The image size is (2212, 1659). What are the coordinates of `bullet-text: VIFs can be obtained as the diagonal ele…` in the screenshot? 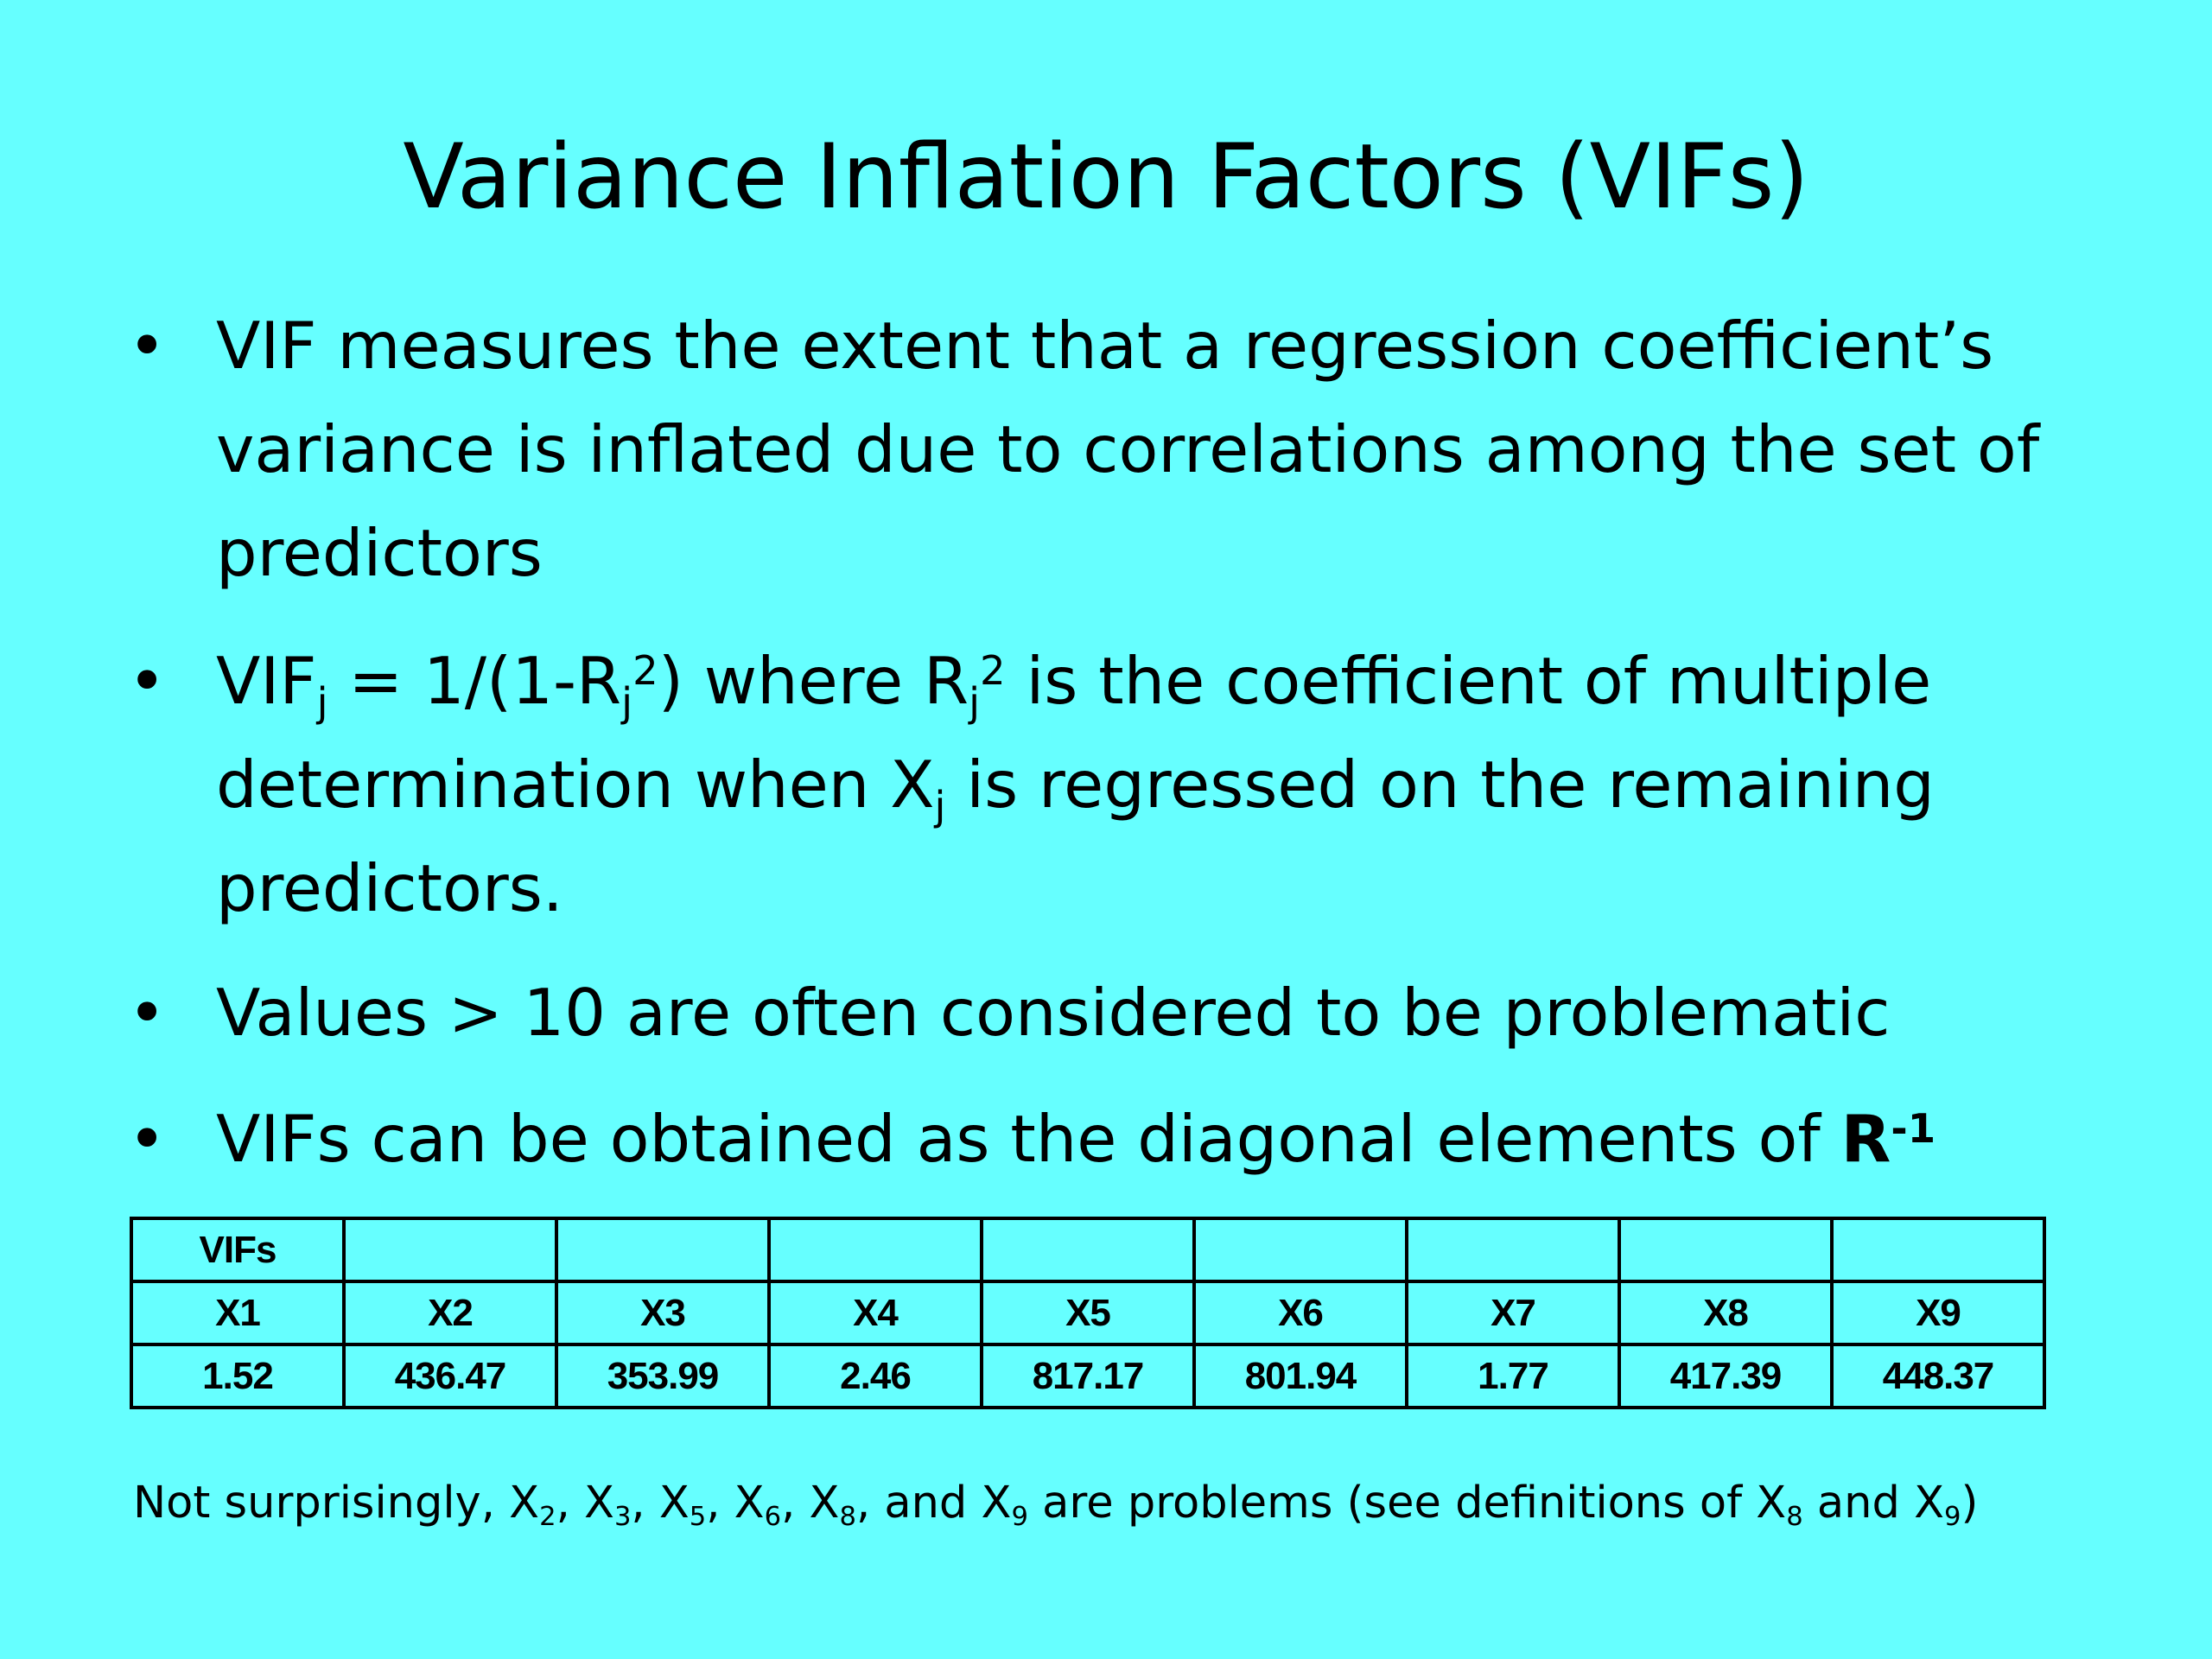 It's located at (1076, 1139).